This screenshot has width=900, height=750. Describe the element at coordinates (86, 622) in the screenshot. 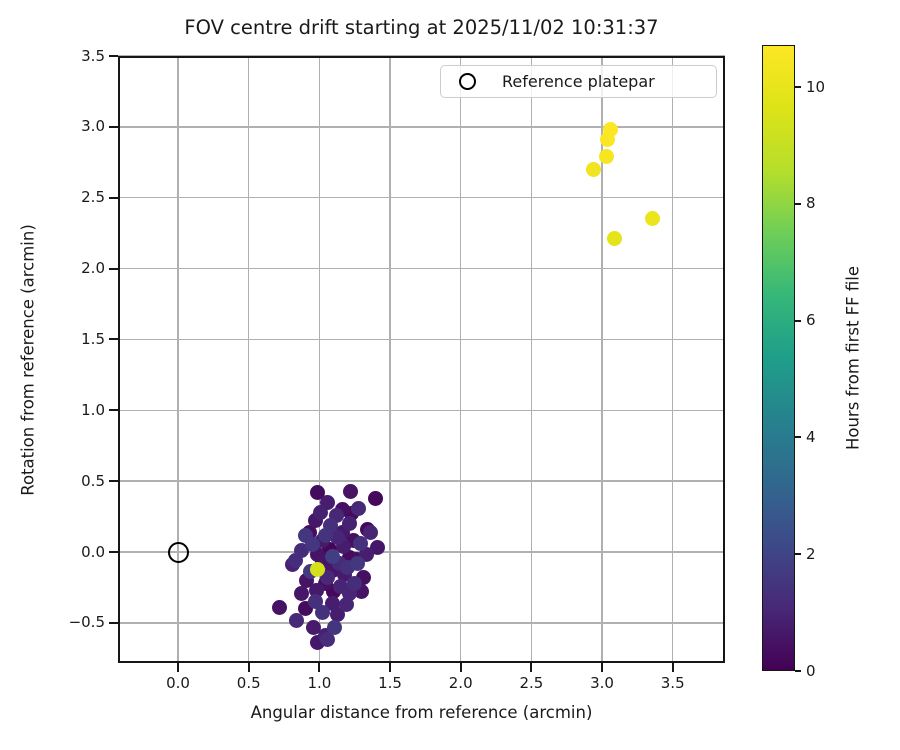

I see `y-tick-label: −0.5` at that location.